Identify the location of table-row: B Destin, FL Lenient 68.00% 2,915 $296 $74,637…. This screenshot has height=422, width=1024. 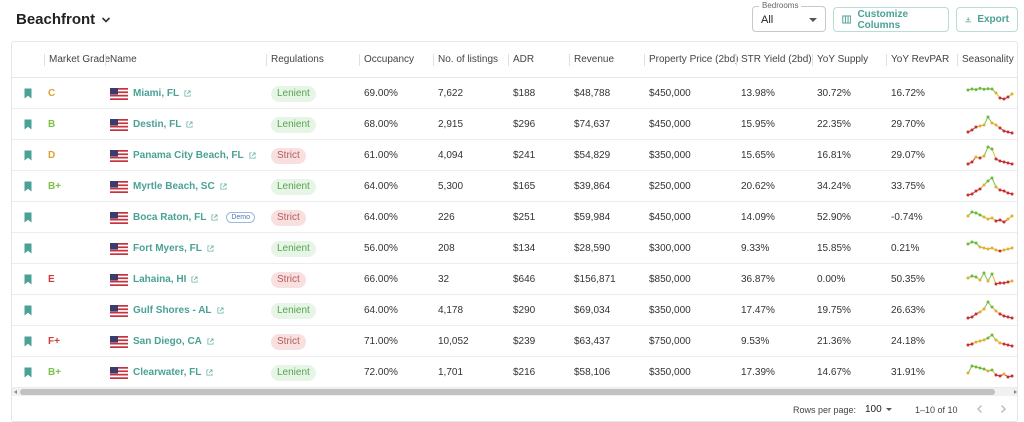
(514, 124).